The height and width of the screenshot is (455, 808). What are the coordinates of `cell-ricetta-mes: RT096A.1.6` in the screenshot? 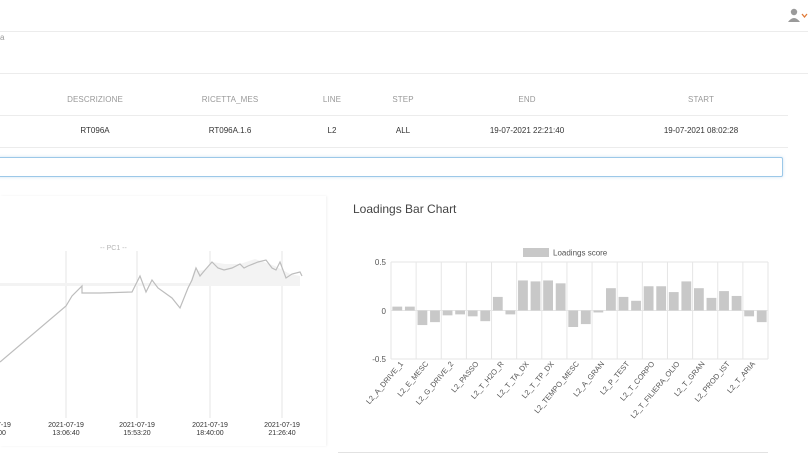 It's located at (230, 130).